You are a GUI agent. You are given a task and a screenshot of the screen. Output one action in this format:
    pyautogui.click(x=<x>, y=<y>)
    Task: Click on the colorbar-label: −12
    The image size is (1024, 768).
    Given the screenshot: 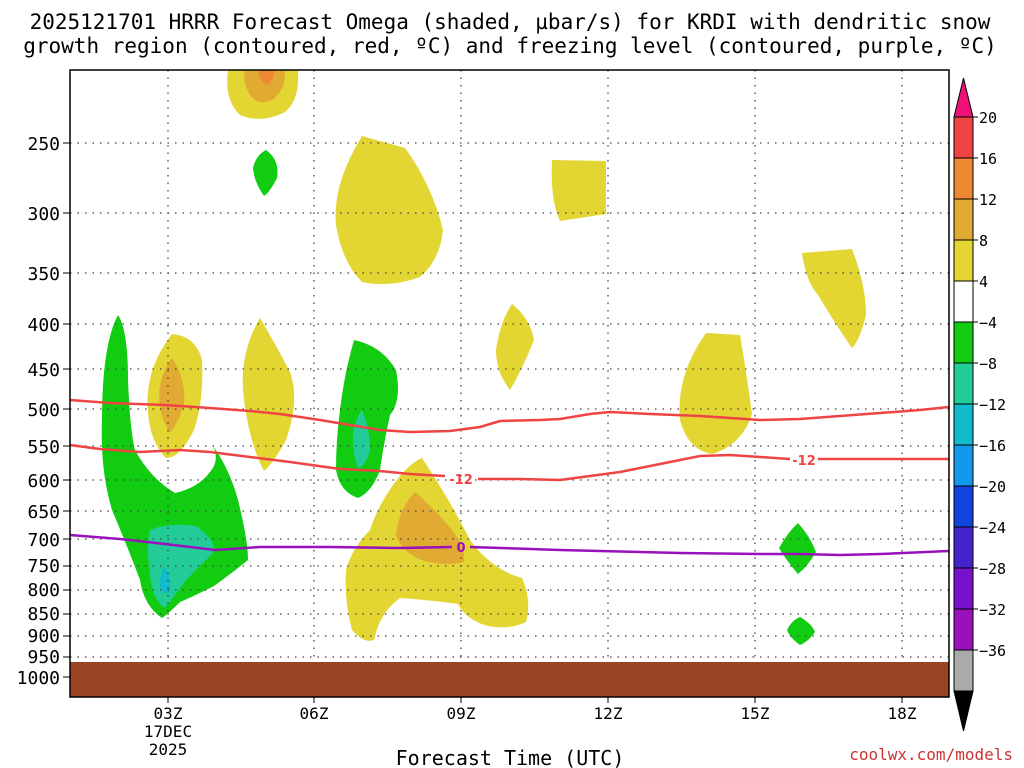 What is the action you would take?
    pyautogui.click(x=992, y=405)
    